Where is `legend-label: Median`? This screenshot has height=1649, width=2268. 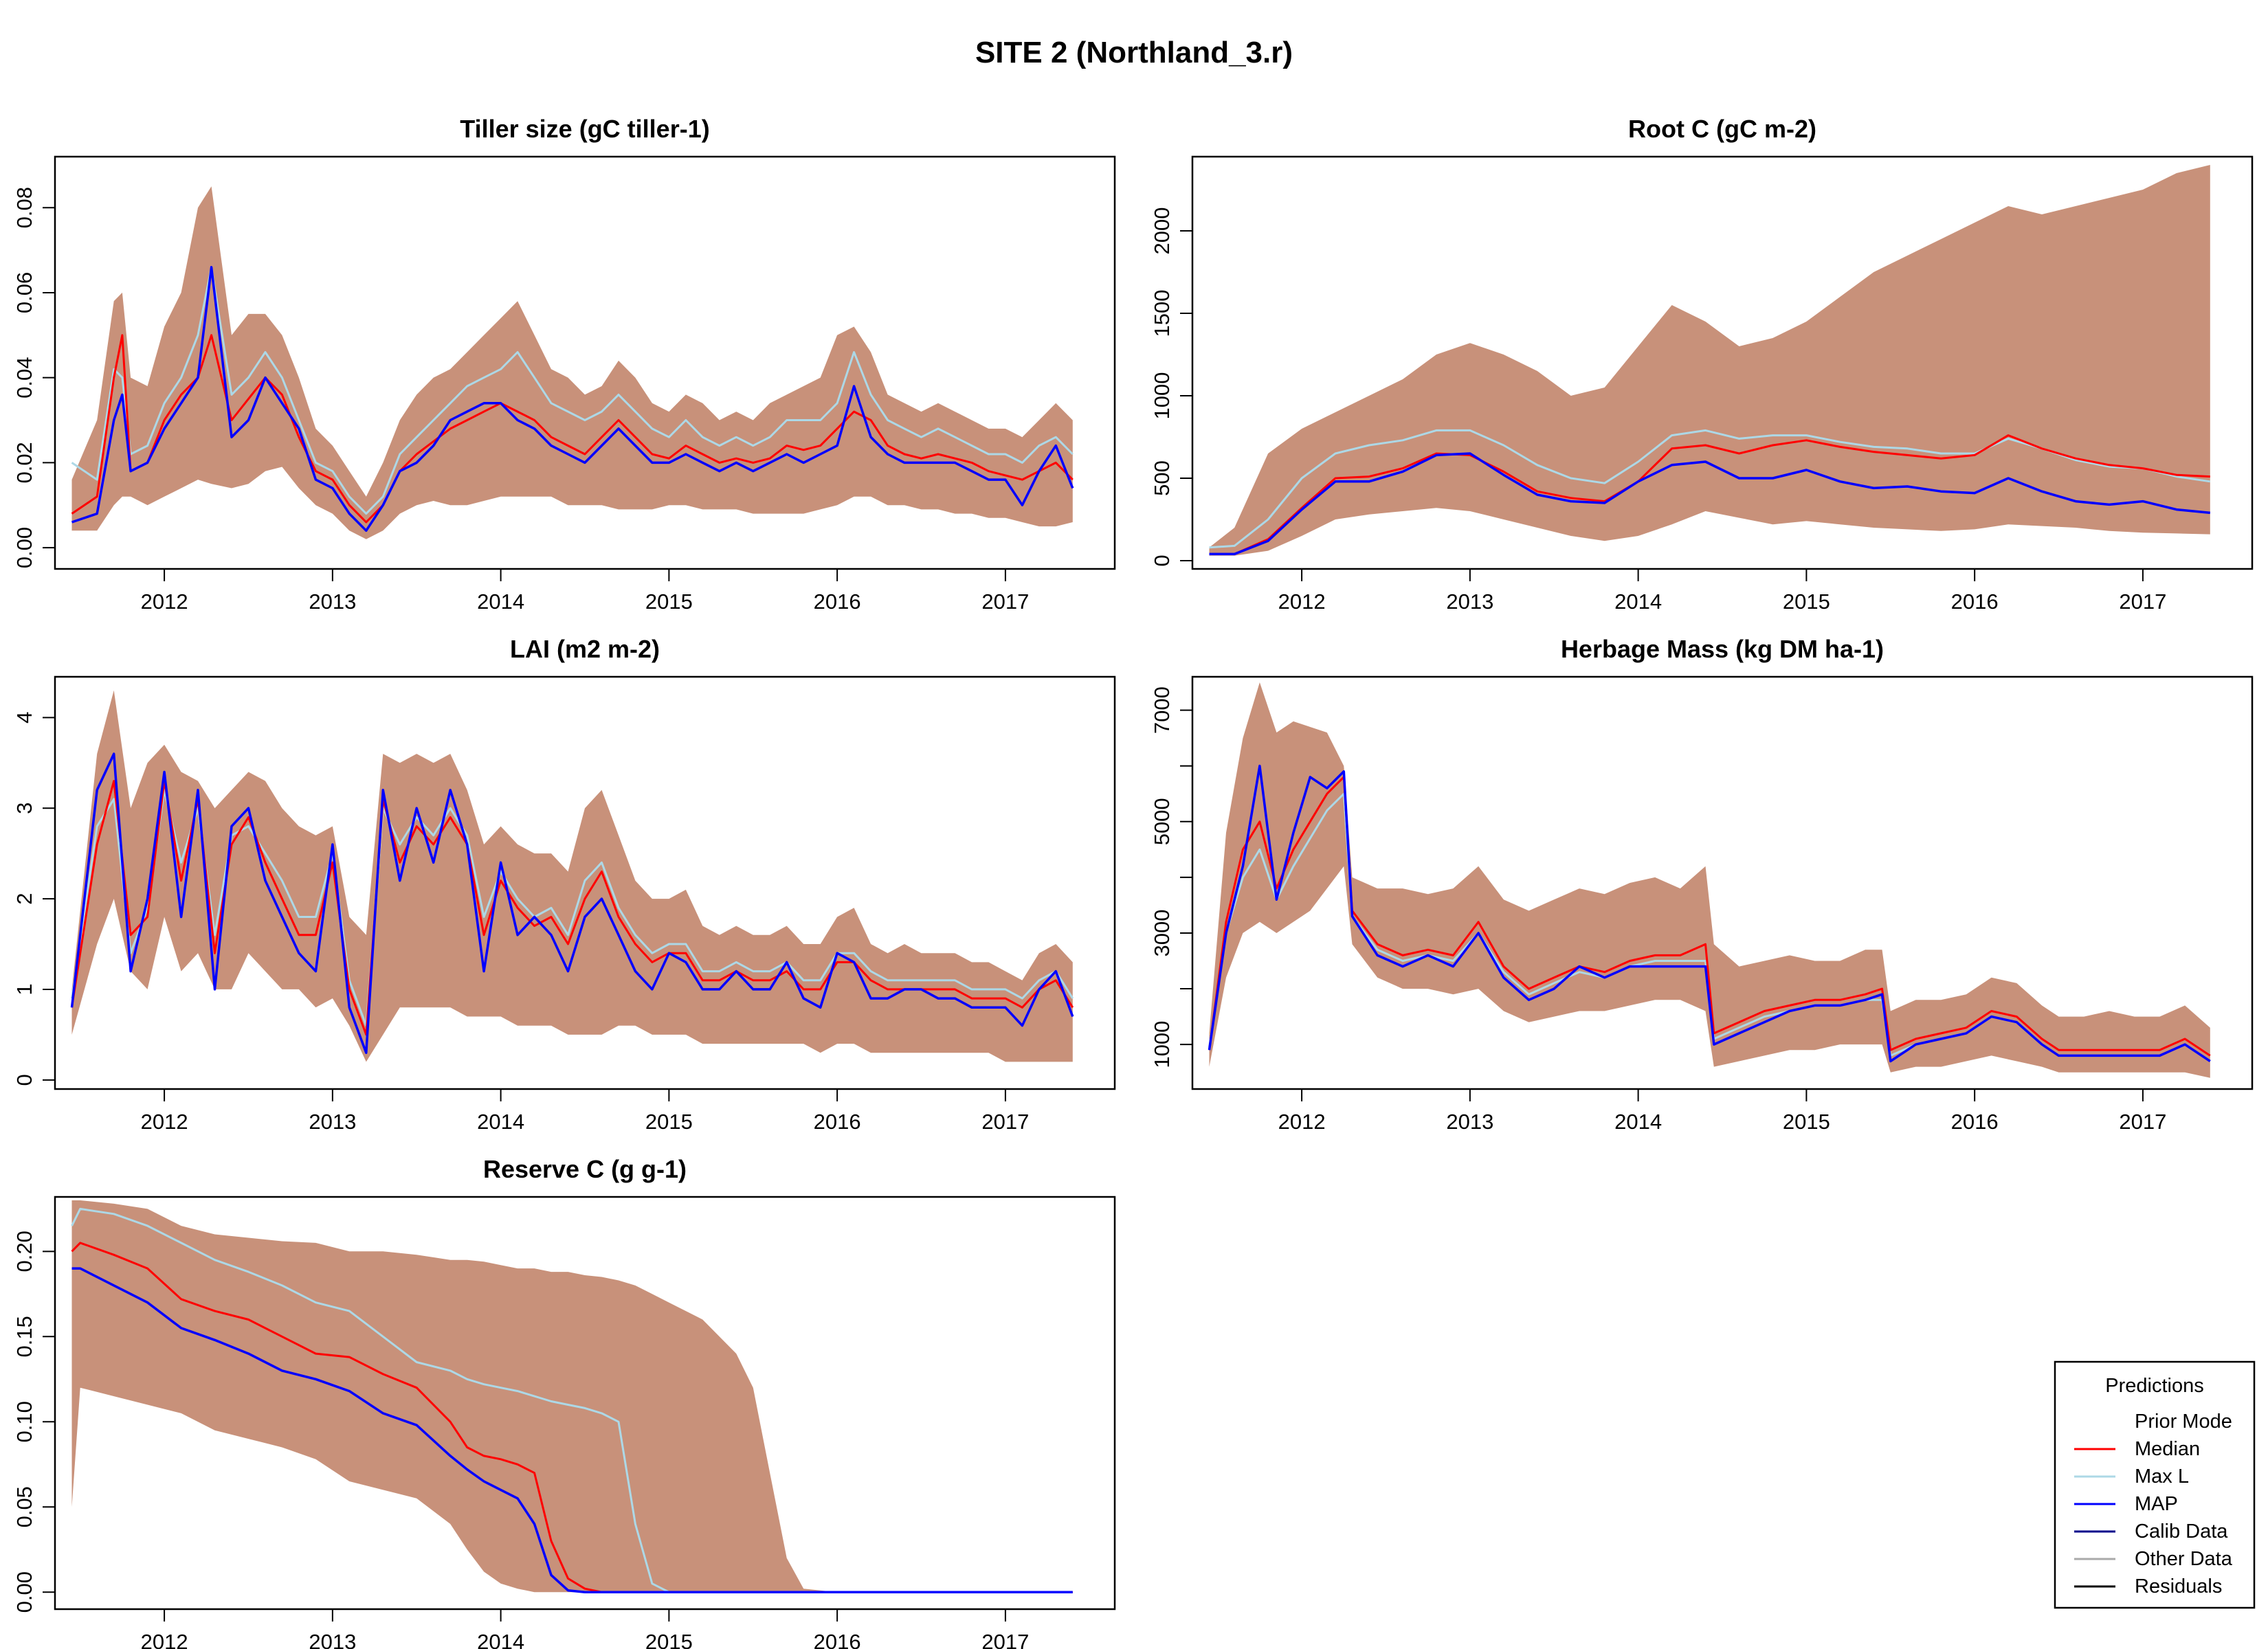
legend-label: Median is located at coordinates (2167, 1449).